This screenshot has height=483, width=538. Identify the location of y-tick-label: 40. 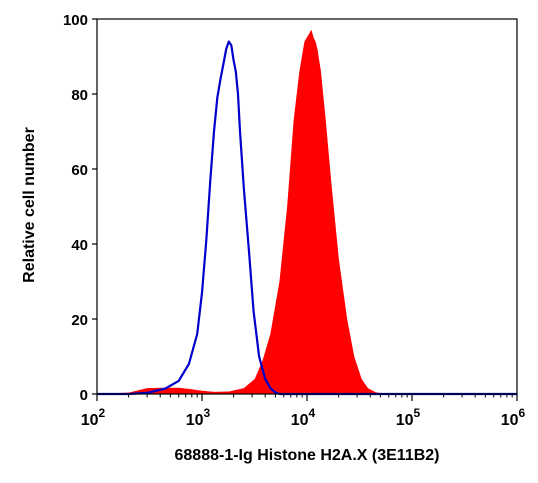
(79, 245).